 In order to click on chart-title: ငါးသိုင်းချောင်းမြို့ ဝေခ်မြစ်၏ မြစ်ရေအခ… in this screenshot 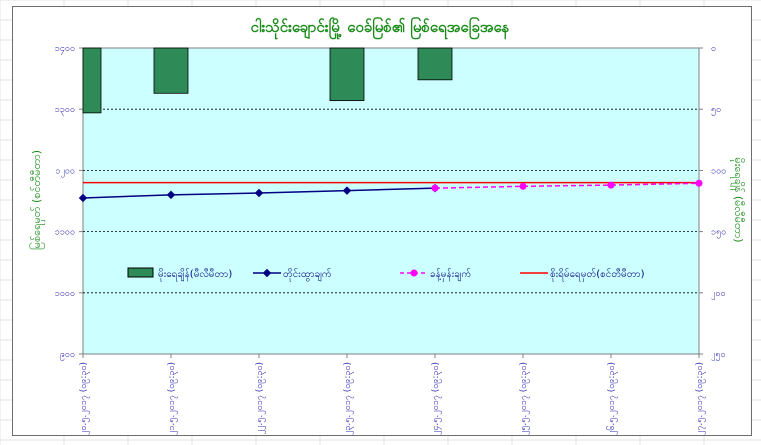, I will do `click(380, 28)`.